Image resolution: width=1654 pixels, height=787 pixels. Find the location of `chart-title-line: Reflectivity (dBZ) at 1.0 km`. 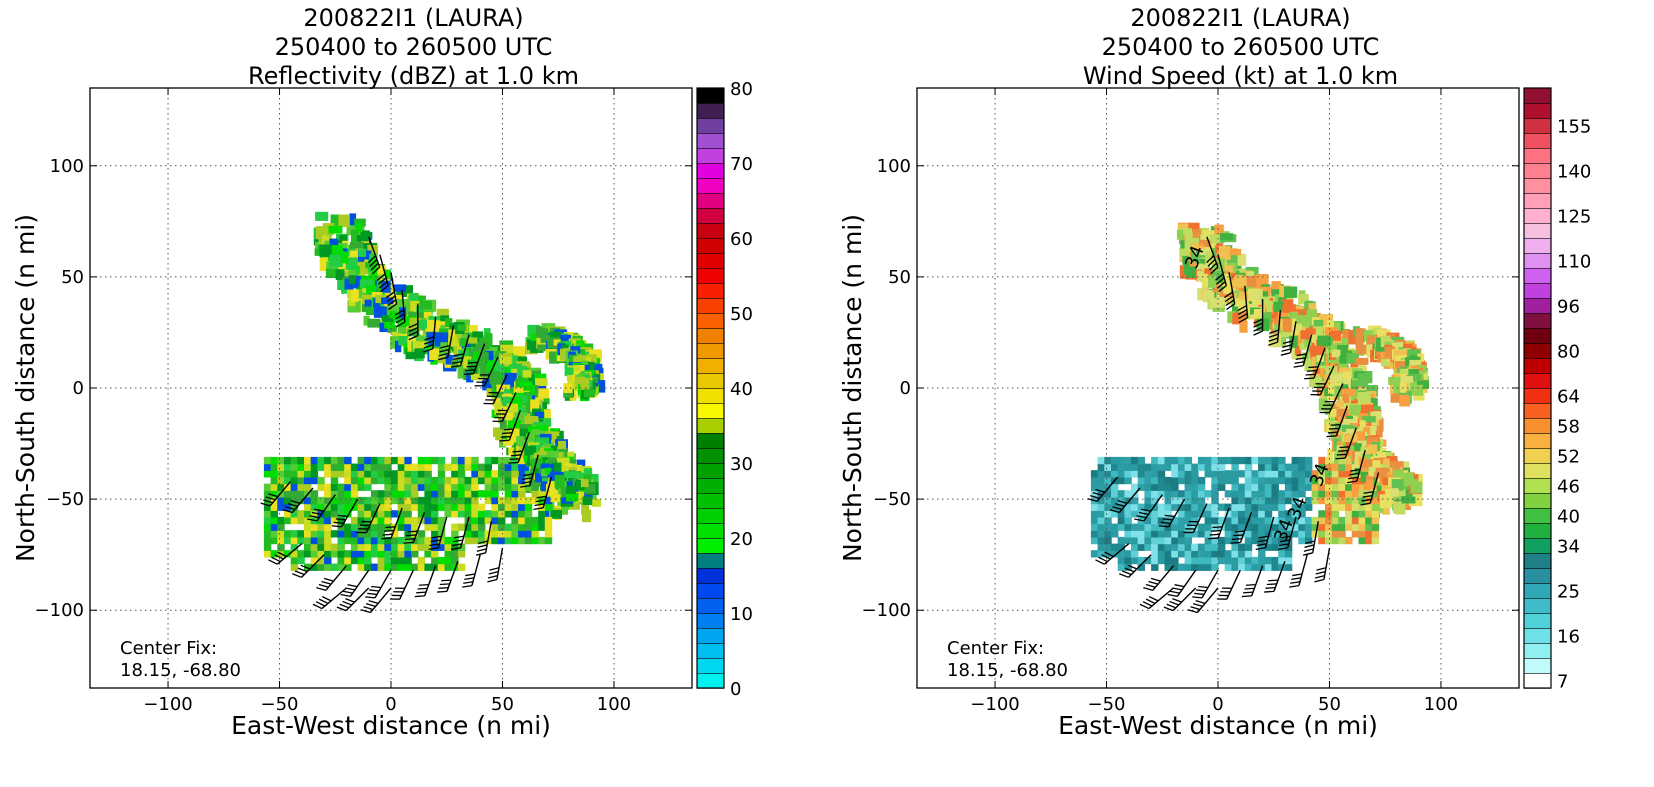

chart-title-line: Reflectivity (dBZ) at 1.0 km is located at coordinates (413, 76).